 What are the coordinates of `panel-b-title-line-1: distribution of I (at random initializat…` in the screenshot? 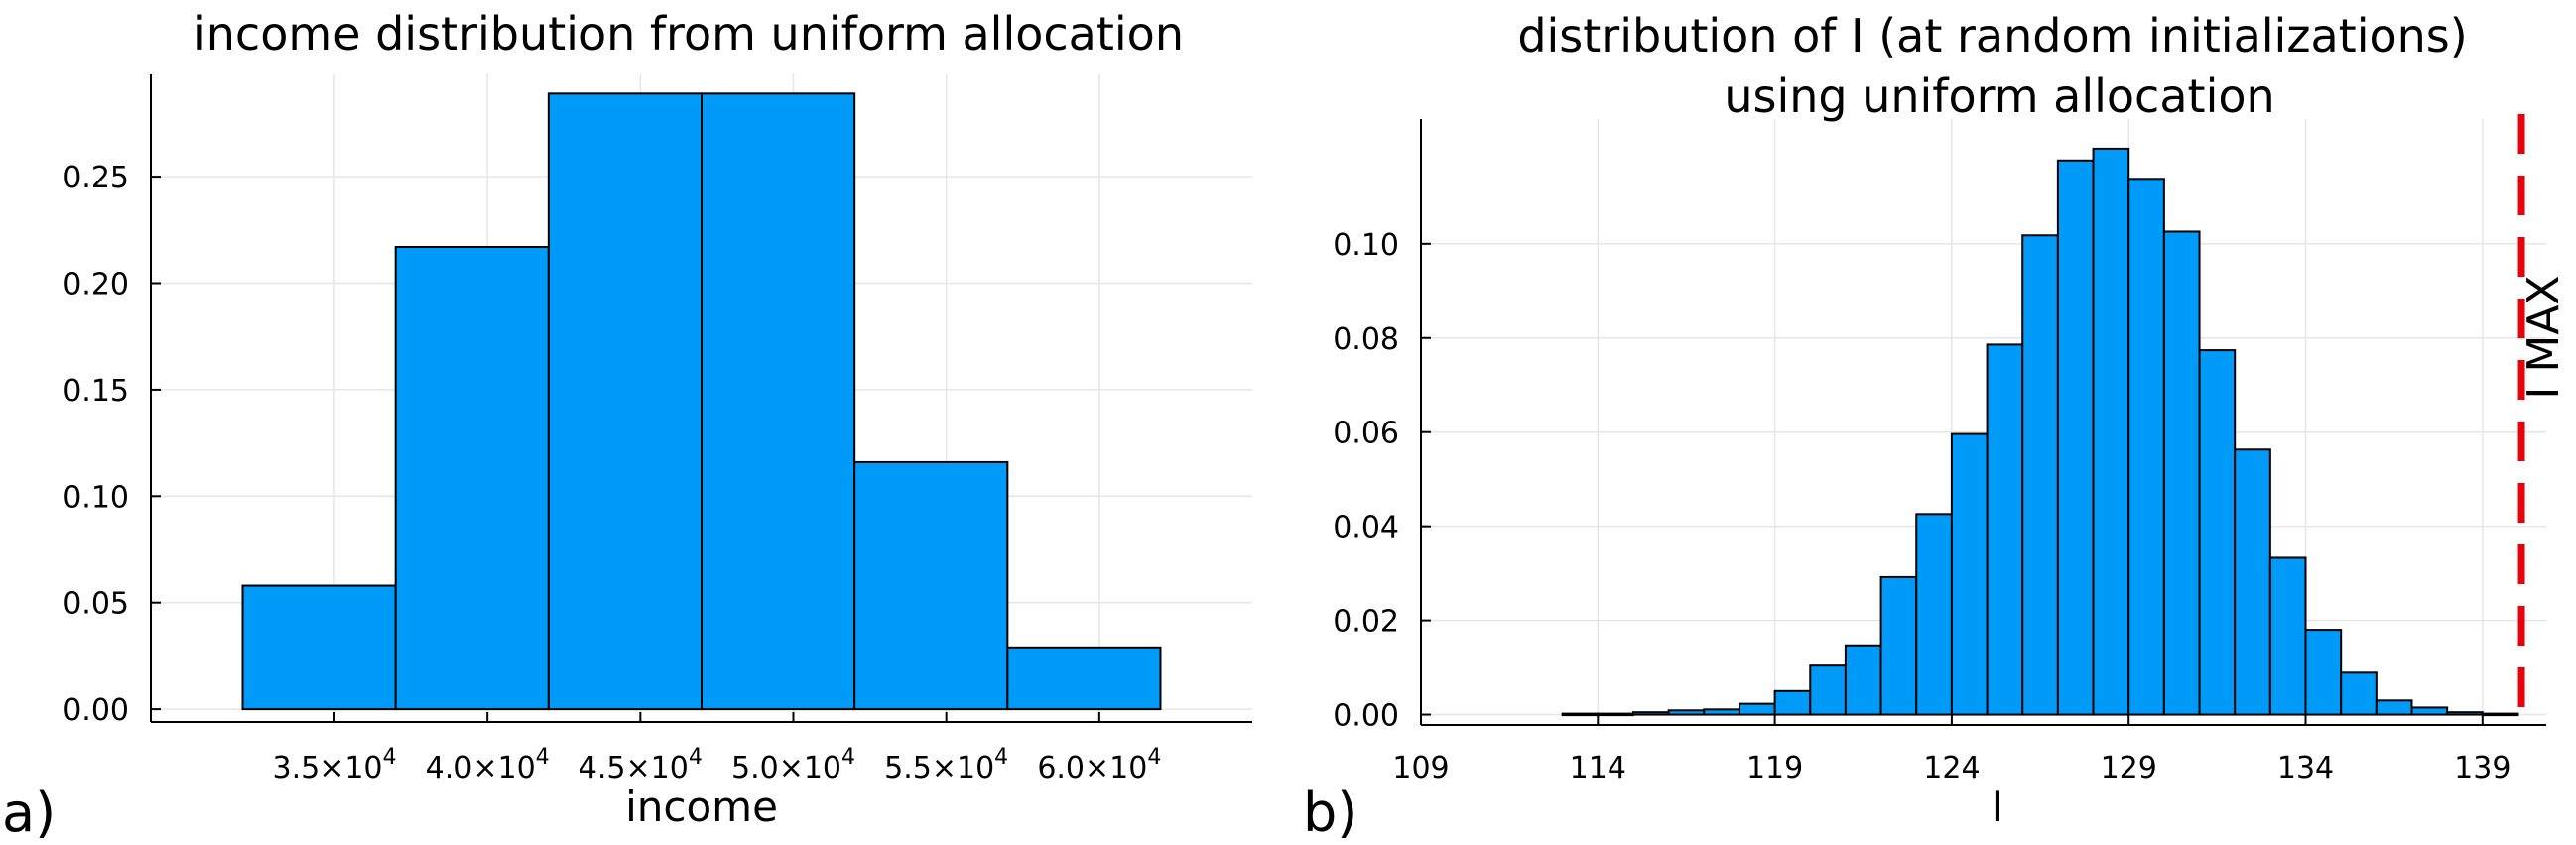 It's located at (1992, 35).